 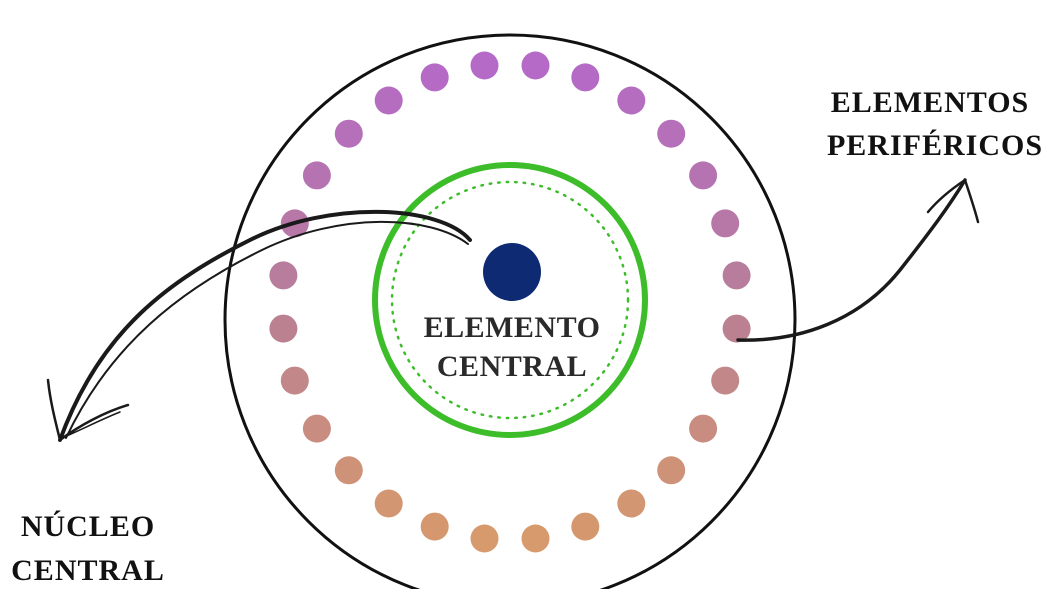 I want to click on central-element-label-line2: CENTRAL, so click(x=512, y=366).